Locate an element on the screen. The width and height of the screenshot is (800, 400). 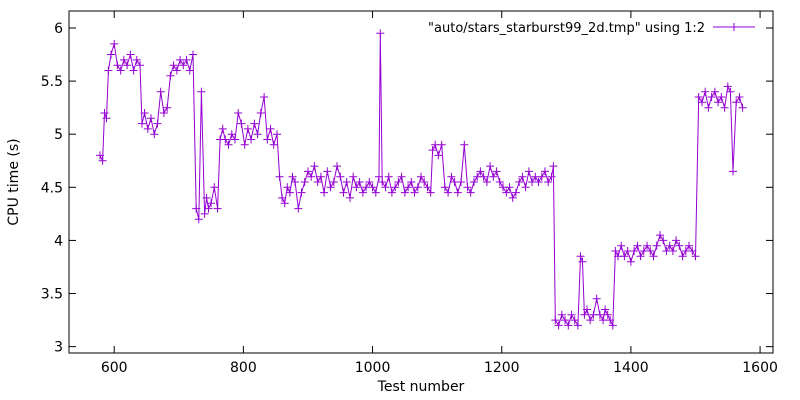
x-tick-label: 1000 is located at coordinates (373, 368).